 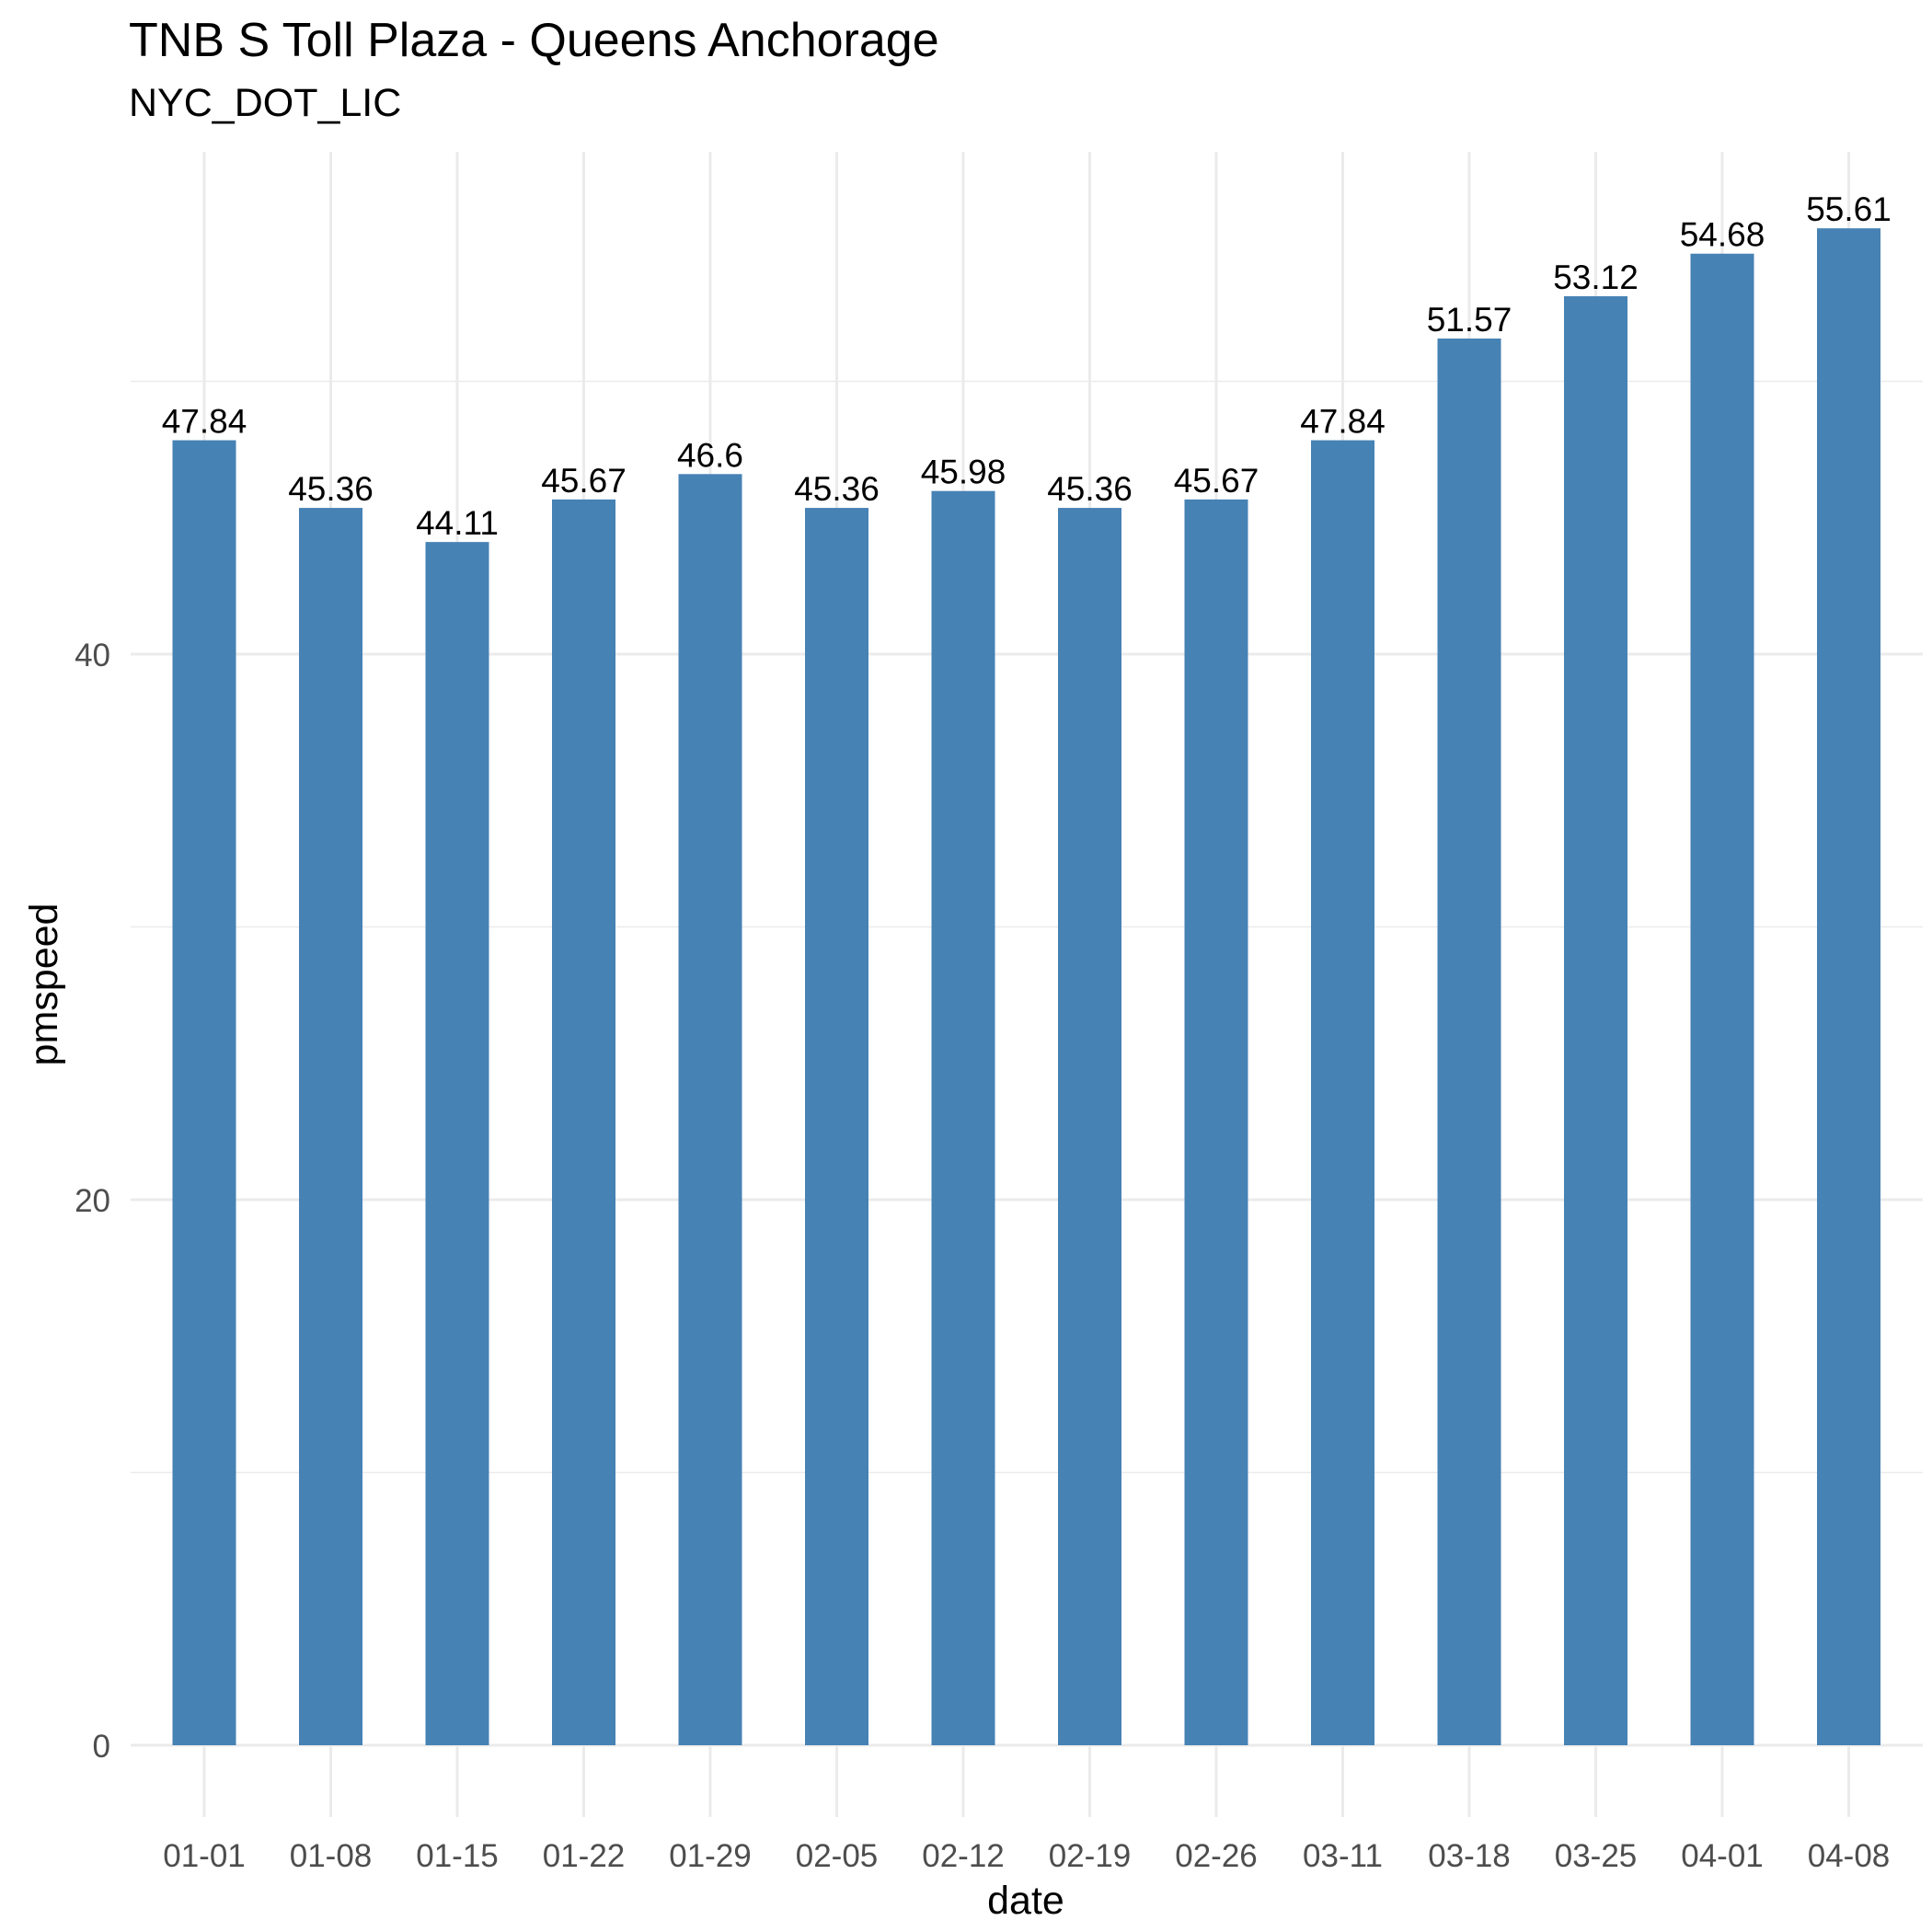 I want to click on x-tick-label: 02-12, so click(x=963, y=1856).